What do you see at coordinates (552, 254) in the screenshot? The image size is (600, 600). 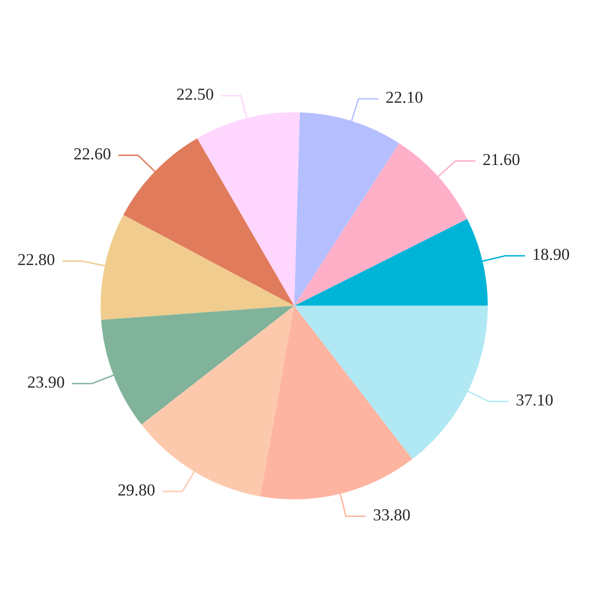 I see `data-label: 18.90` at bounding box center [552, 254].